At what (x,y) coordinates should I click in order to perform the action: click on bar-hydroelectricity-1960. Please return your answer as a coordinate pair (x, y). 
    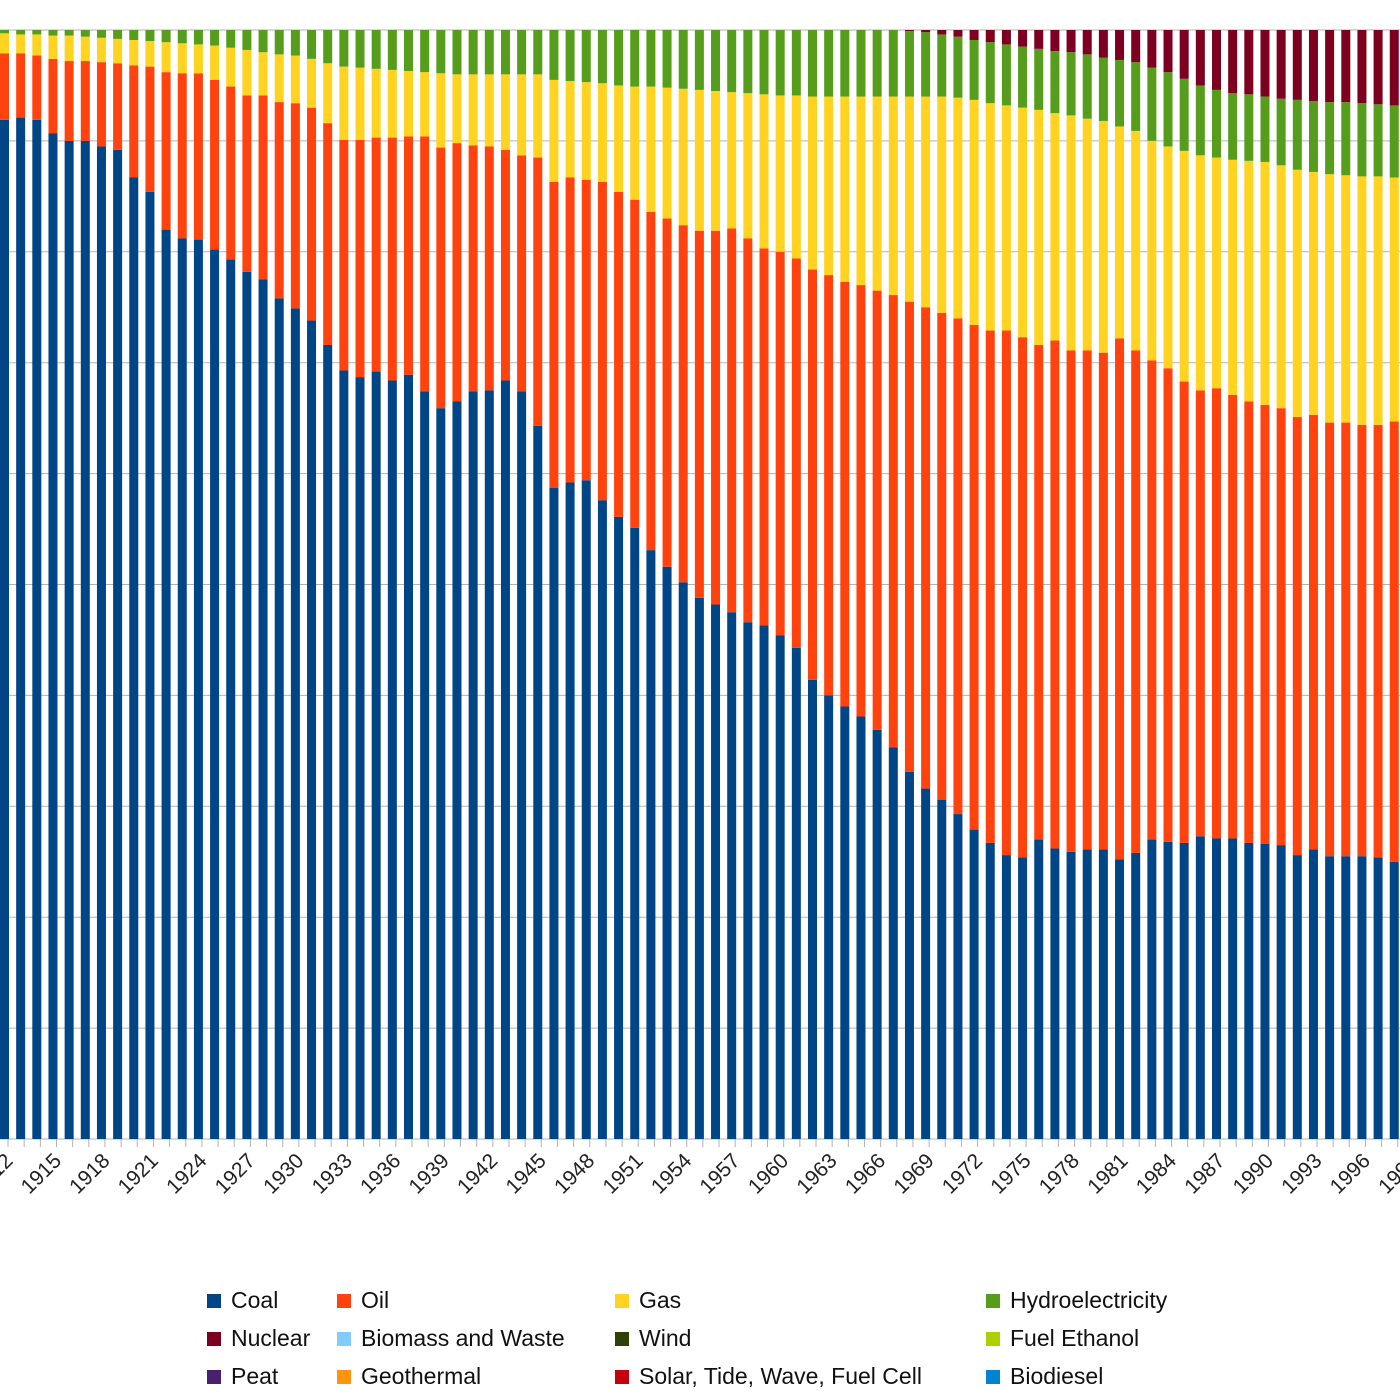
    Looking at the image, I should click on (780, 63).